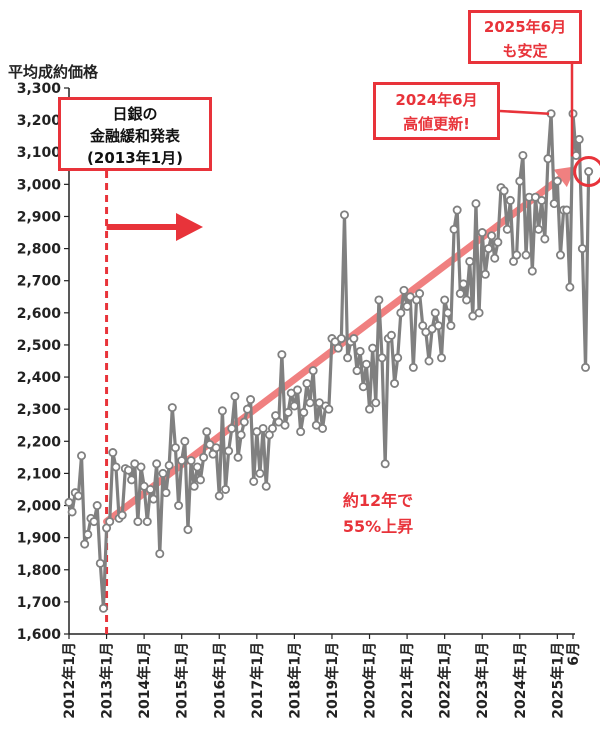 The width and height of the screenshot is (600, 733). I want to click on x-tick-label: 2015年1月, so click(182, 680).